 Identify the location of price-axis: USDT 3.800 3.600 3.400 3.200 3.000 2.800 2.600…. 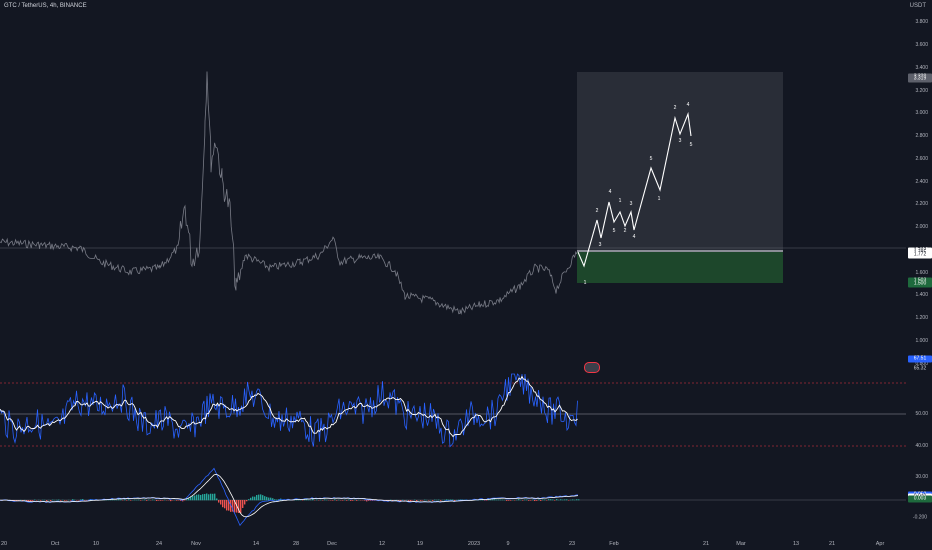
(919, 275).